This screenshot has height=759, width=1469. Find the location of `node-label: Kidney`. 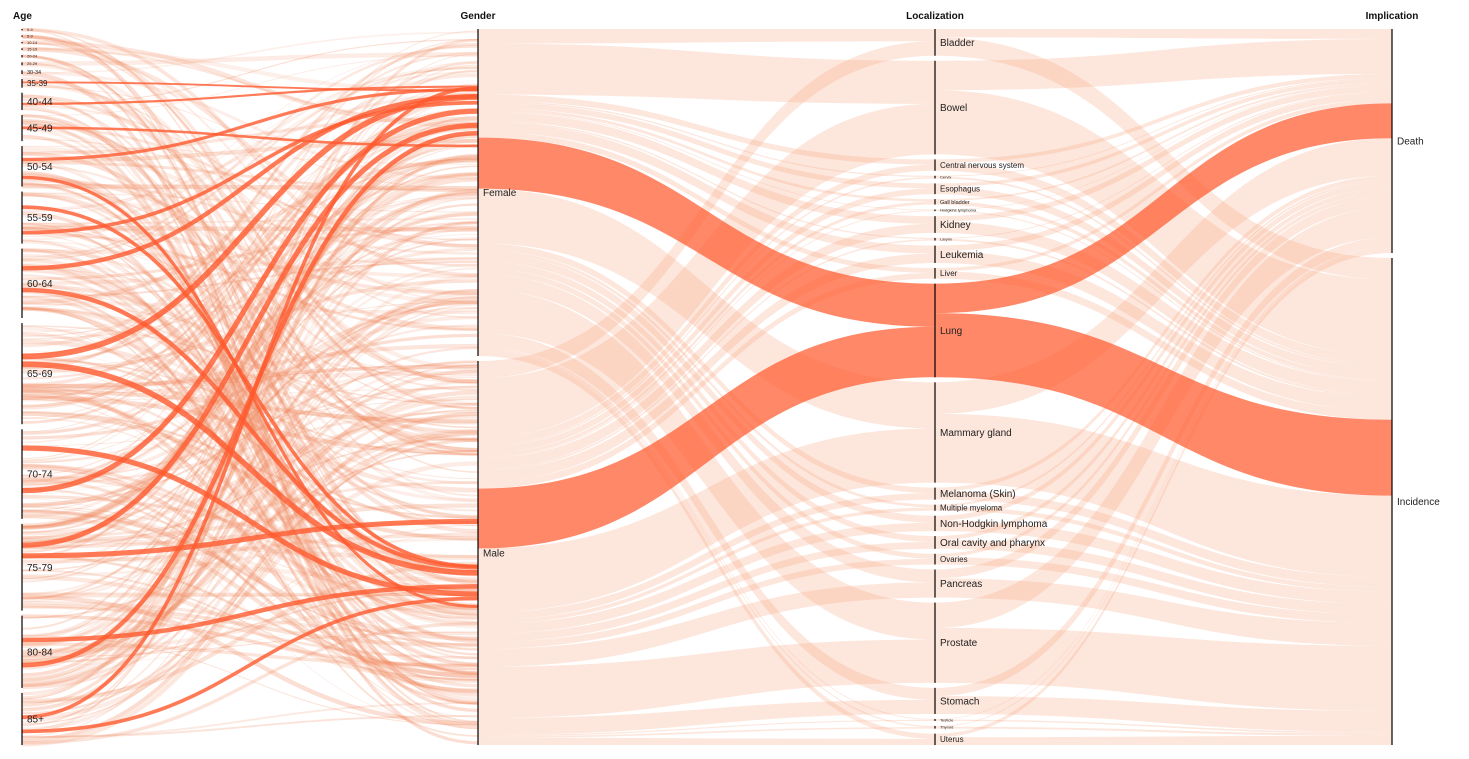

node-label: Kidney is located at coordinates (955, 225).